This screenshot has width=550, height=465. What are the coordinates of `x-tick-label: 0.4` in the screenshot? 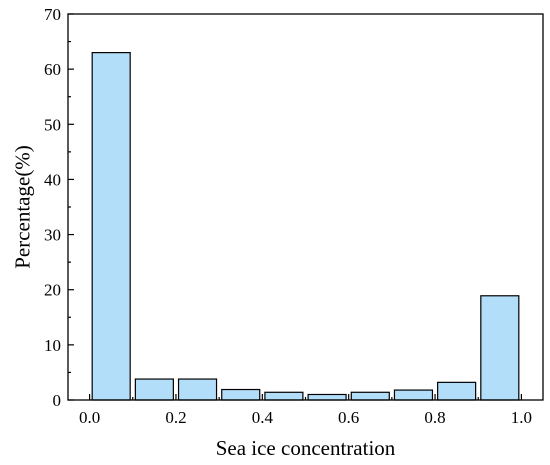 It's located at (263, 417).